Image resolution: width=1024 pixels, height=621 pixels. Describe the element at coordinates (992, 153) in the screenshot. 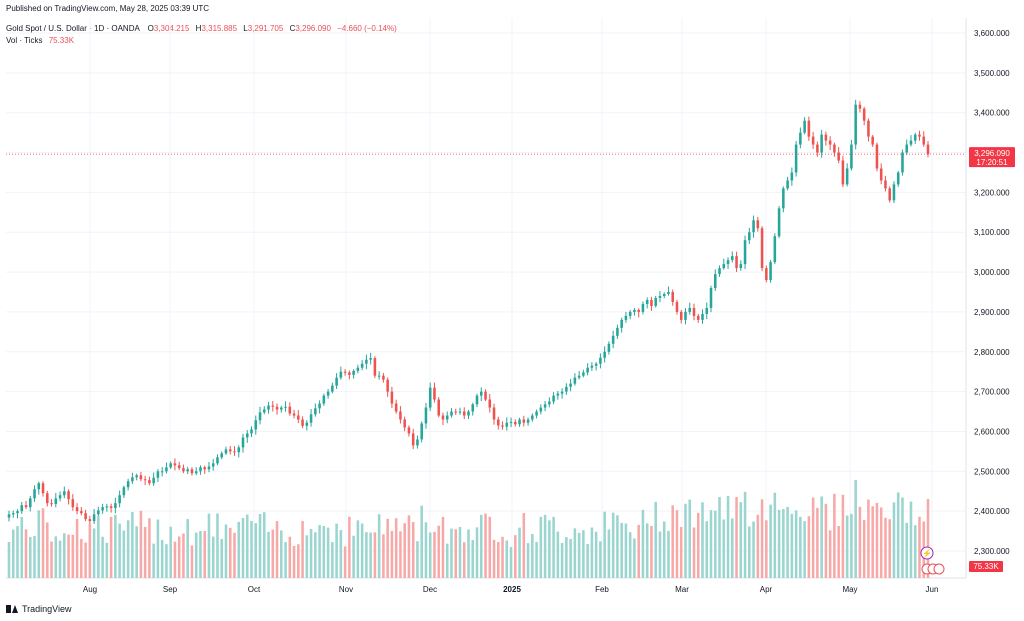

I see `price-marker-value: 3,296.090` at that location.